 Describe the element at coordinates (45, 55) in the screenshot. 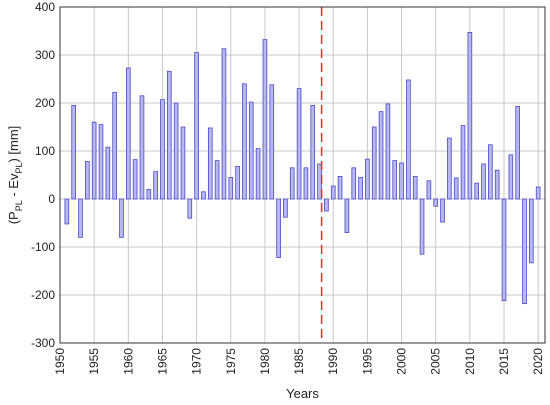

I see `y-tick-label: 300` at that location.